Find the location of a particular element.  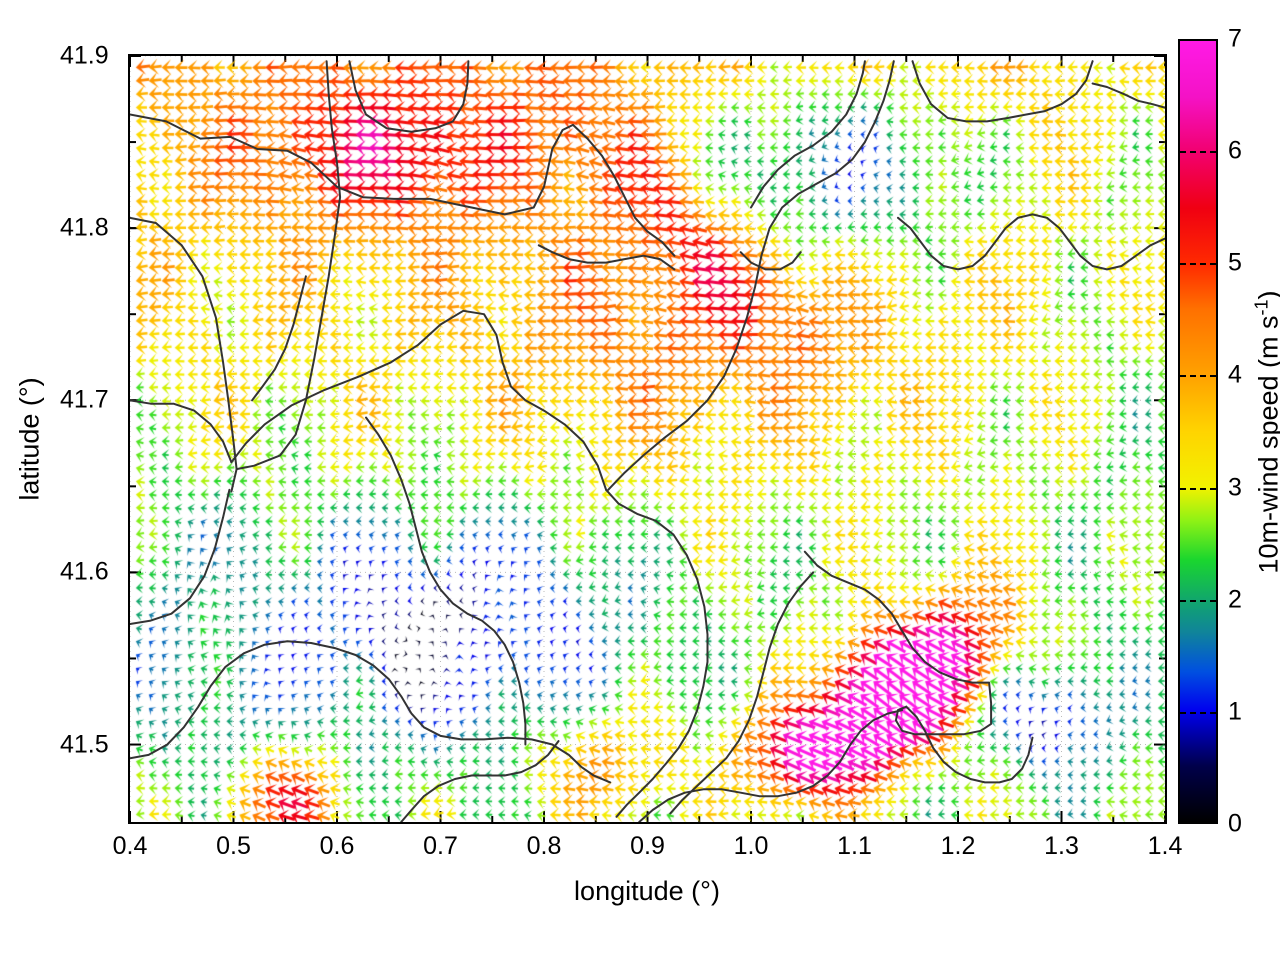

x-tick-label: 0.5 is located at coordinates (233, 846).